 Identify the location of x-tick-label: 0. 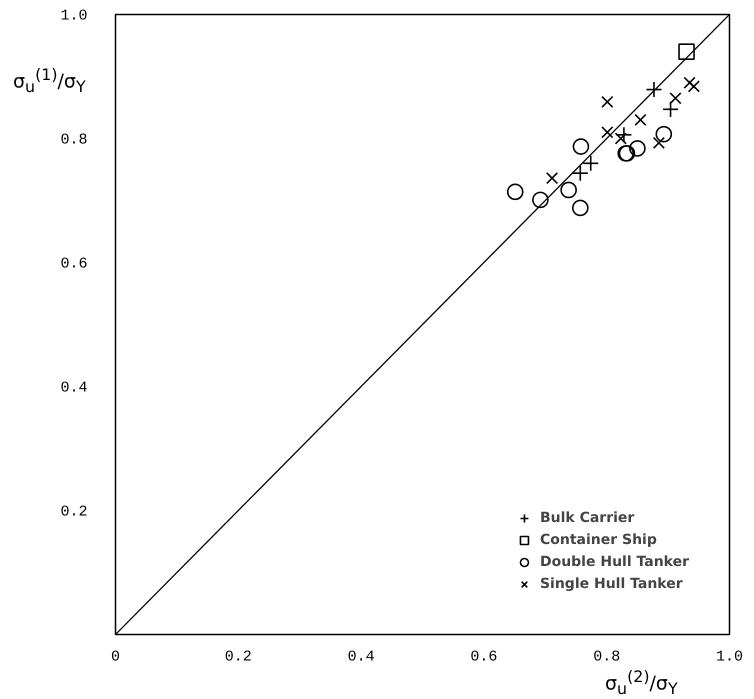
(115, 657).